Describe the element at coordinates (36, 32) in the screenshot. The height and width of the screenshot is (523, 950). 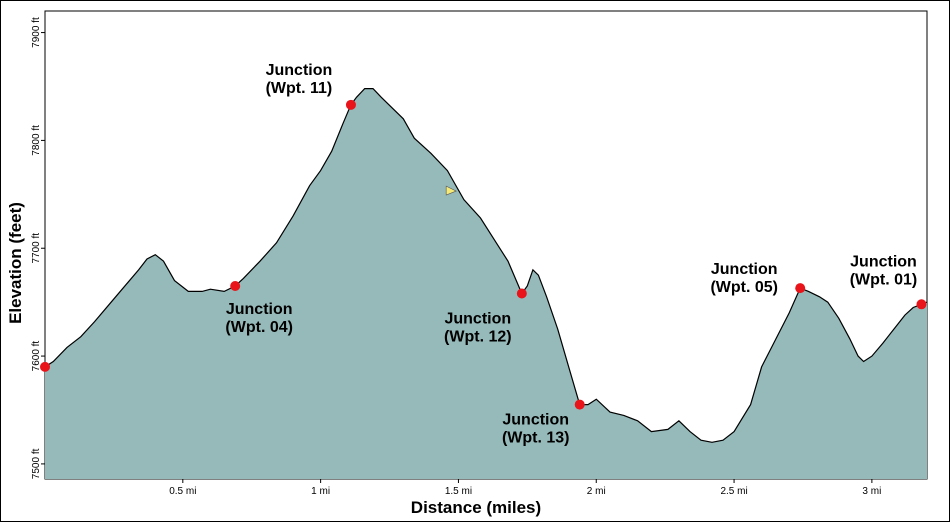
I see `y-tick-label: 7900 ft` at that location.